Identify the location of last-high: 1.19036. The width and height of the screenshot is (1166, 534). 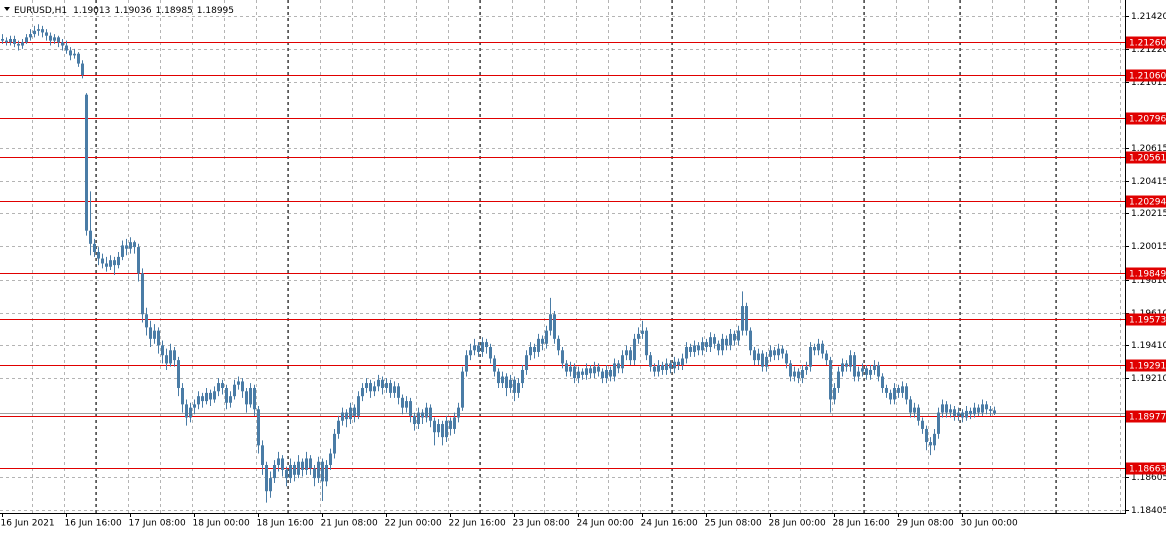
(132, 11).